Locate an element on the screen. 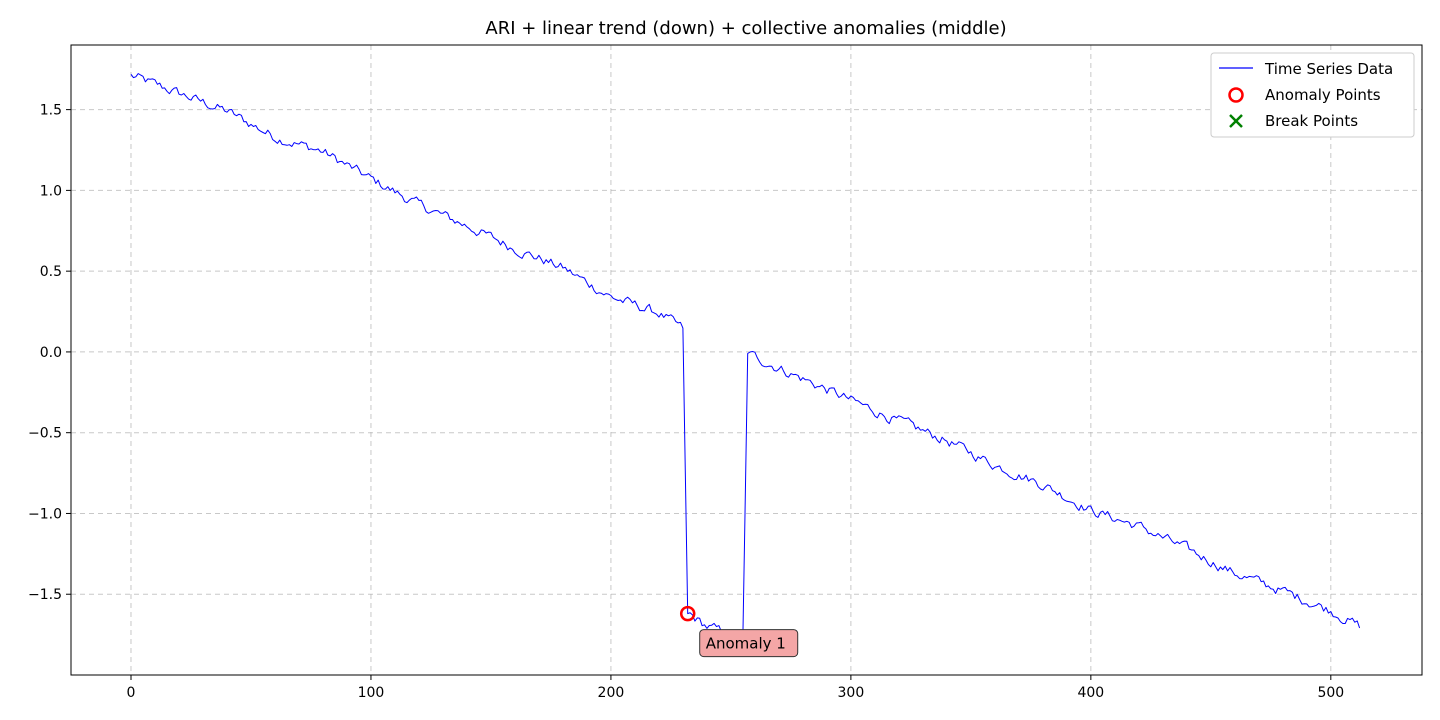  y-tick-label: 1.5 is located at coordinates (51, 111).